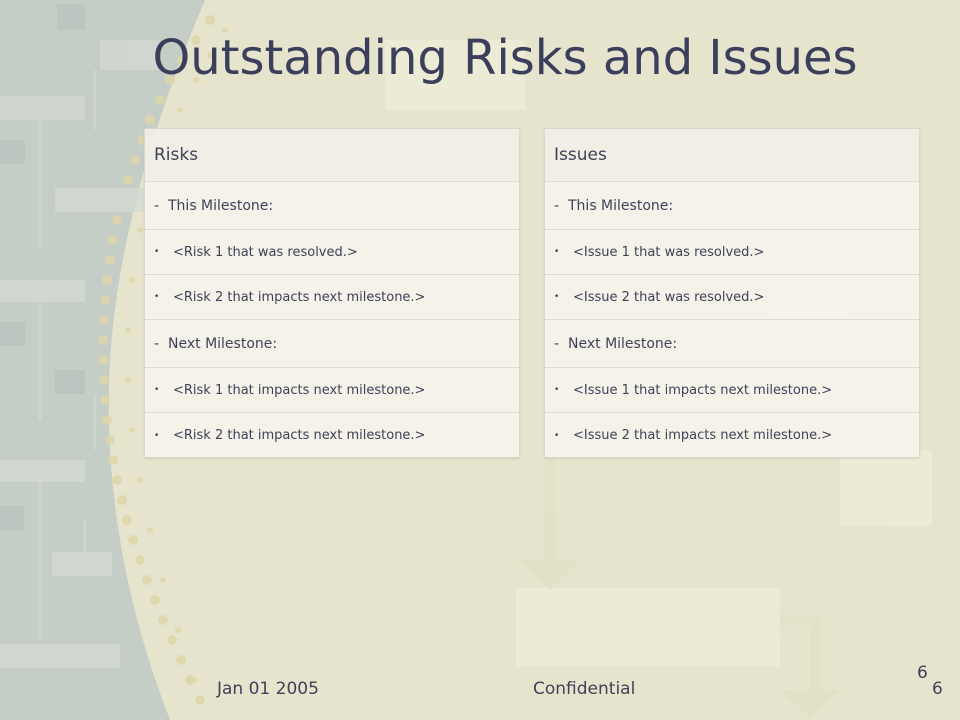 This screenshot has width=960, height=720. I want to click on issues-this-milestone: - This Milestone:, so click(732, 206).